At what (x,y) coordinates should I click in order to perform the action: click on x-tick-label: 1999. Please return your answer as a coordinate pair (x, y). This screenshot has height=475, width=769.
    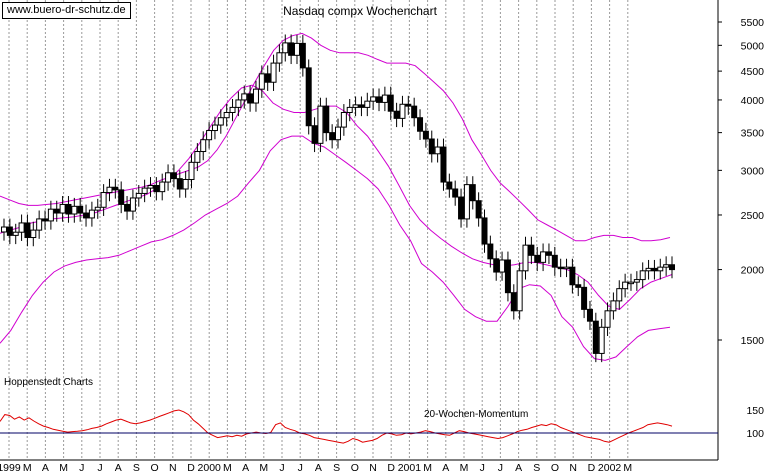
    Looking at the image, I should click on (10, 468).